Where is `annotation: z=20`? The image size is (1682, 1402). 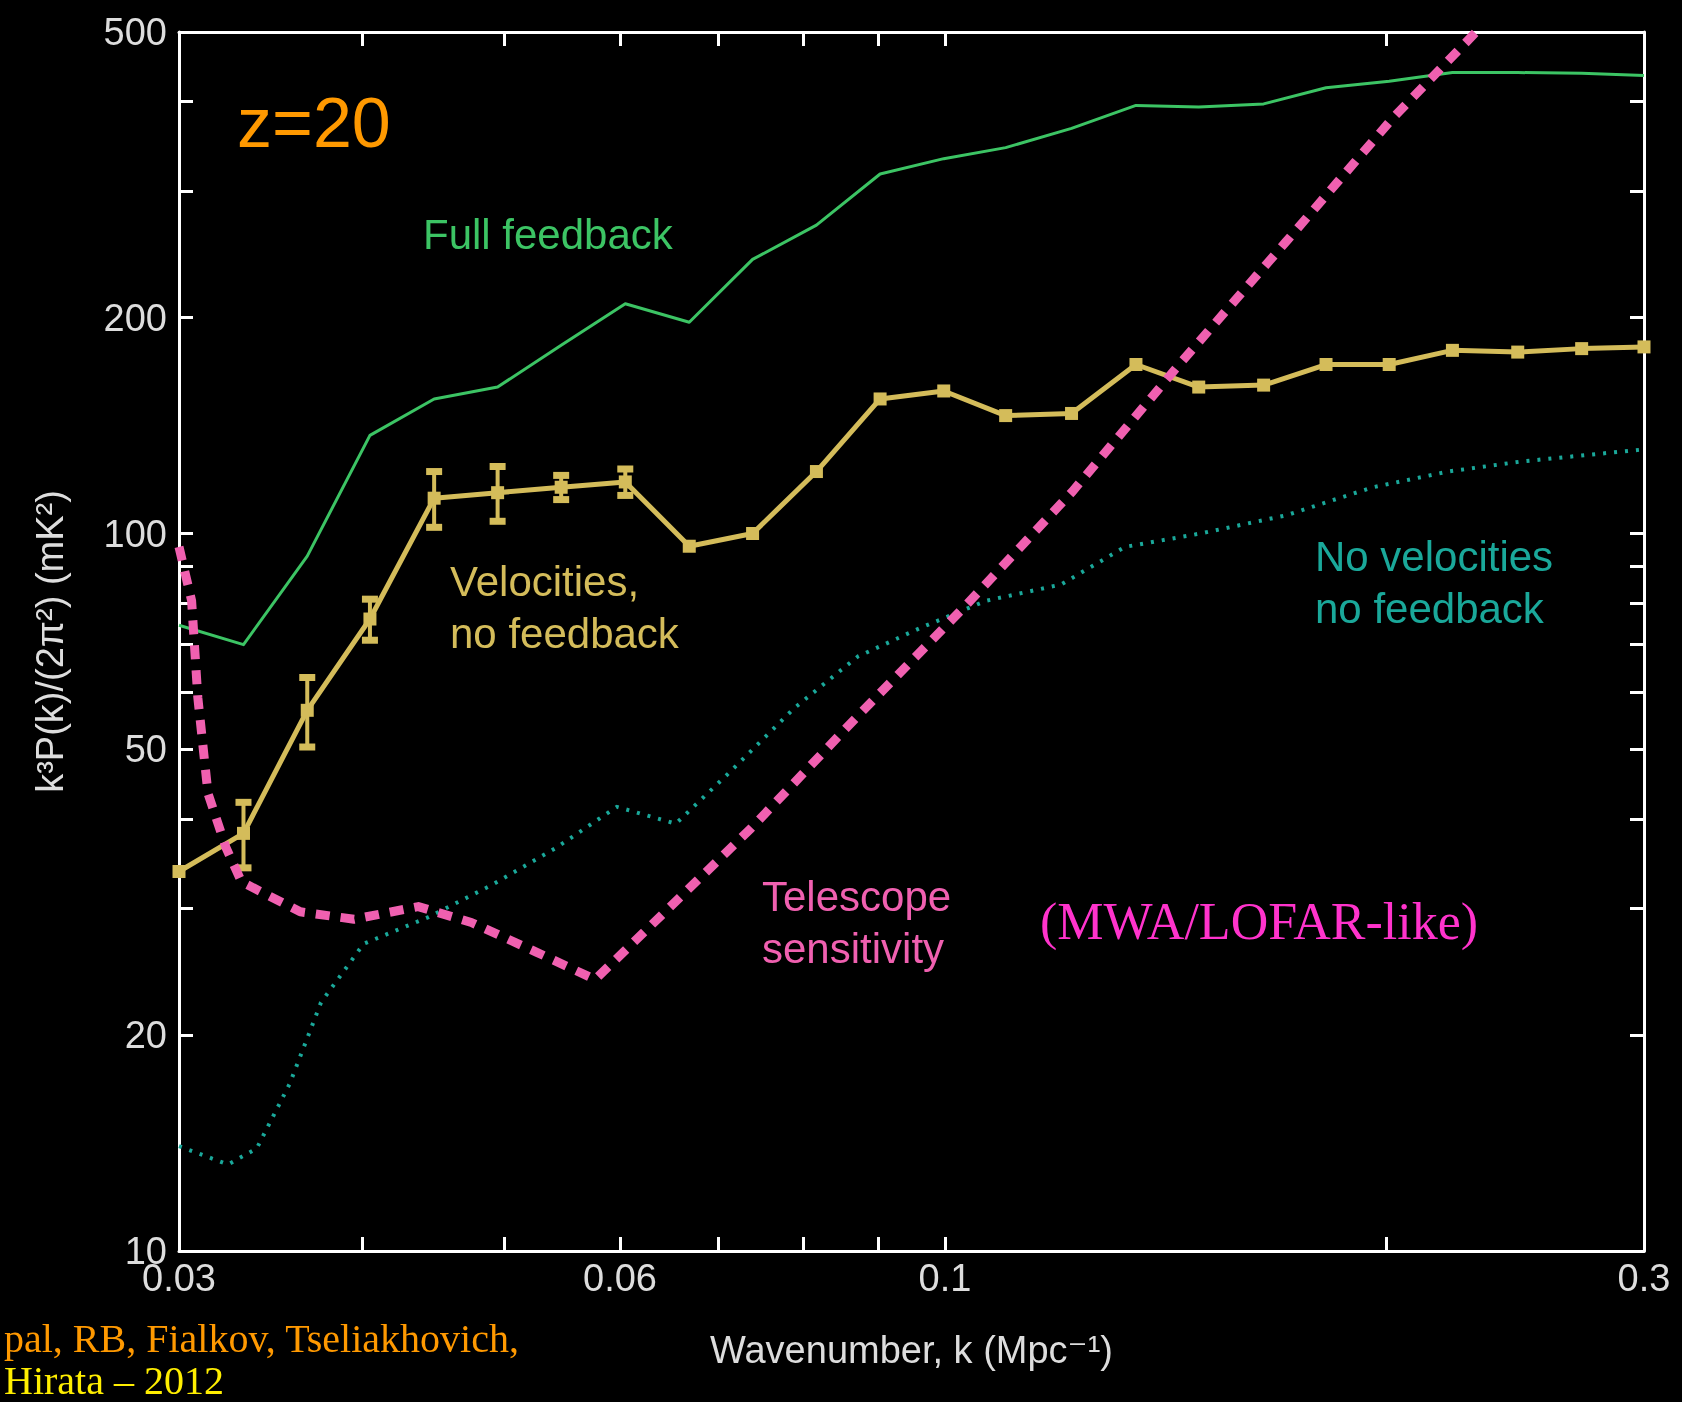
annotation: z=20 is located at coordinates (314, 123).